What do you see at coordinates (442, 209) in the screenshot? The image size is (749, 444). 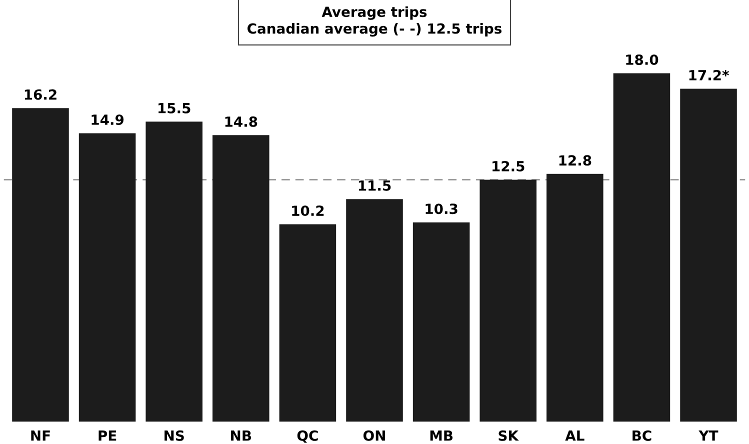 I see `data-label: 10.3` at bounding box center [442, 209].